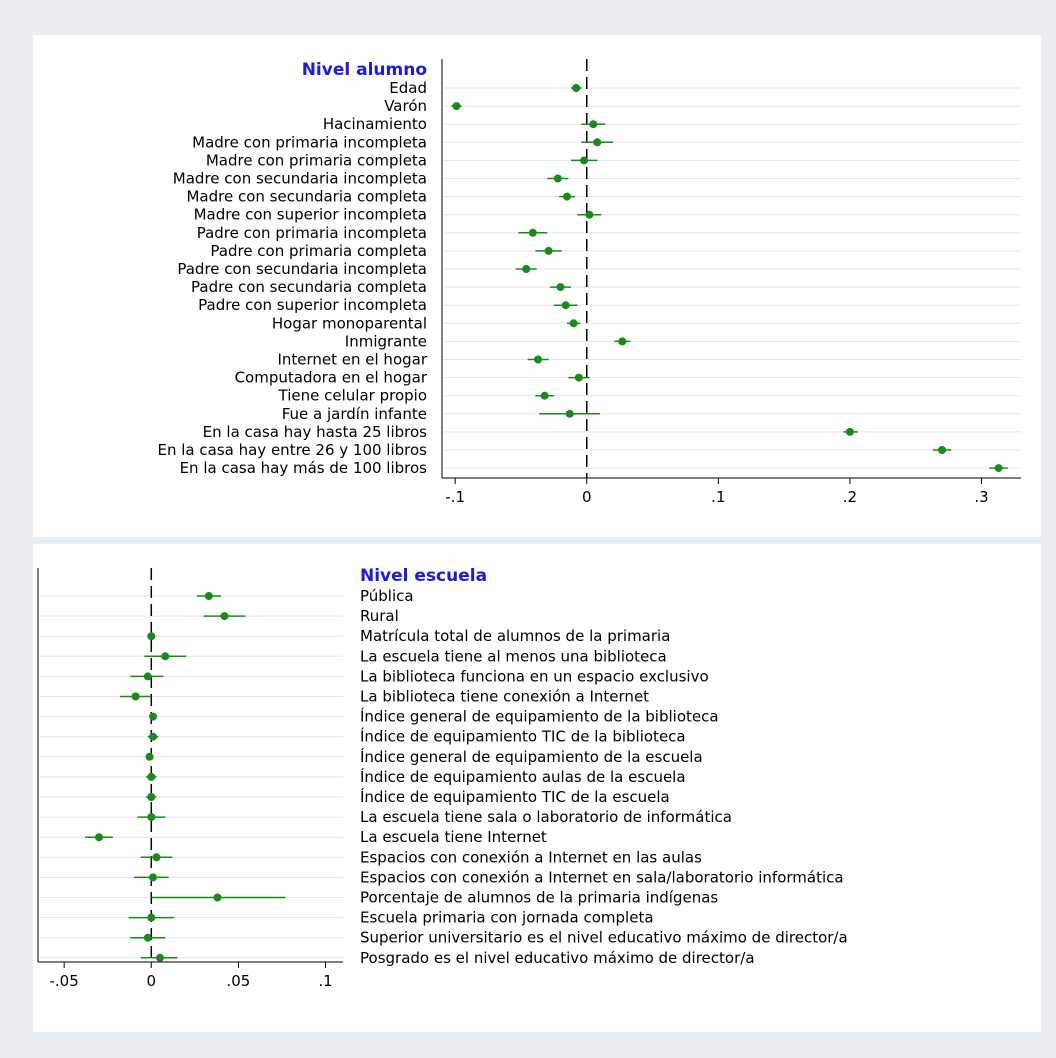 The image size is (1056, 1058). I want to click on category-label: Padre con primaria completa, so click(318, 251).